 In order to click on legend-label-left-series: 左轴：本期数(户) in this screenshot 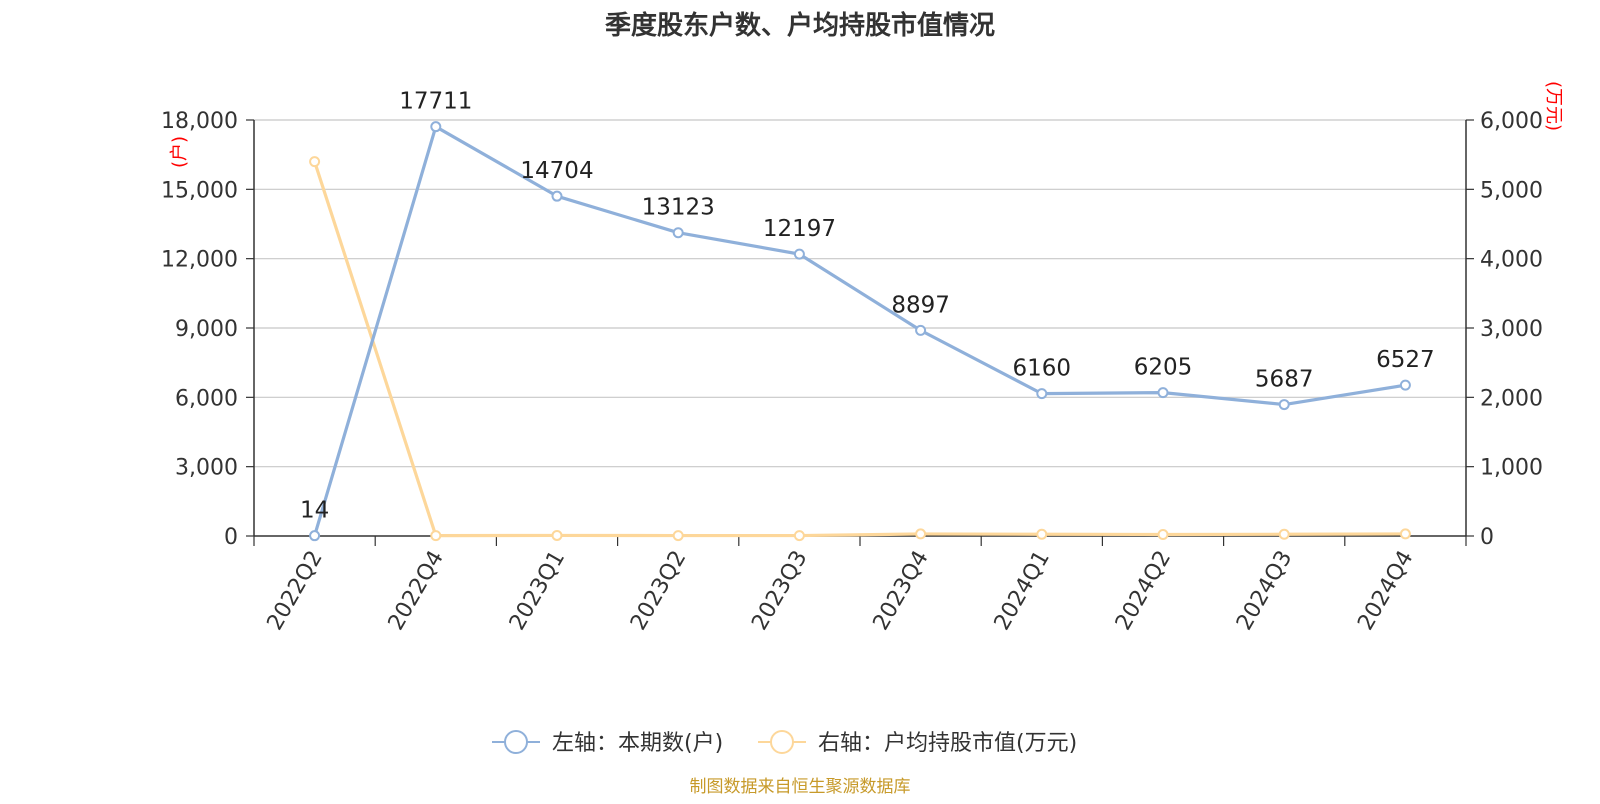, I will do `click(637, 743)`.